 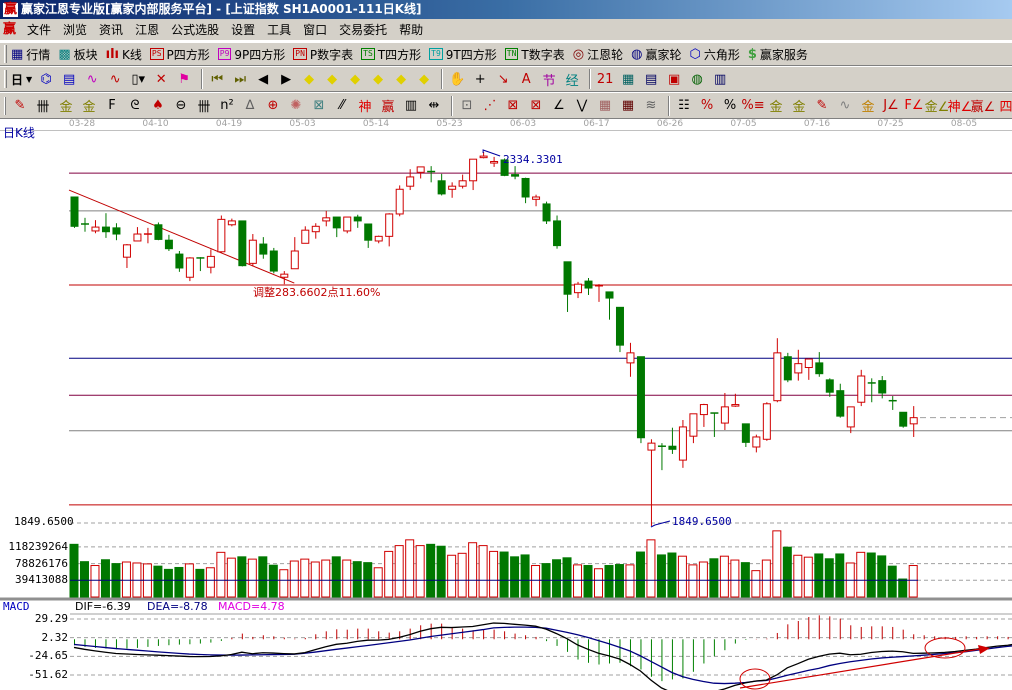 I want to click on gold-angle-icon: 金∠, so click(x=937, y=107).